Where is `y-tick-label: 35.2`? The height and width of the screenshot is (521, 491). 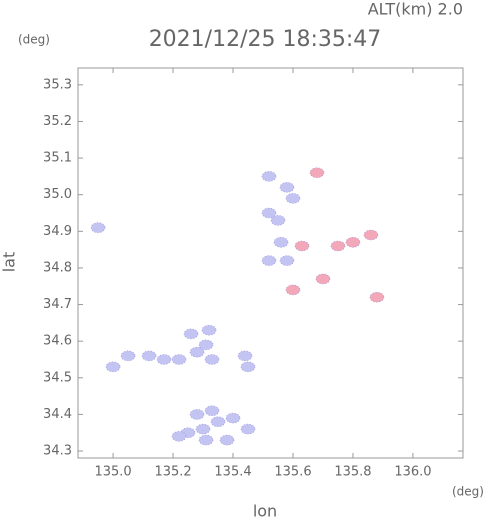
y-tick-label: 35.2 is located at coordinates (57, 121).